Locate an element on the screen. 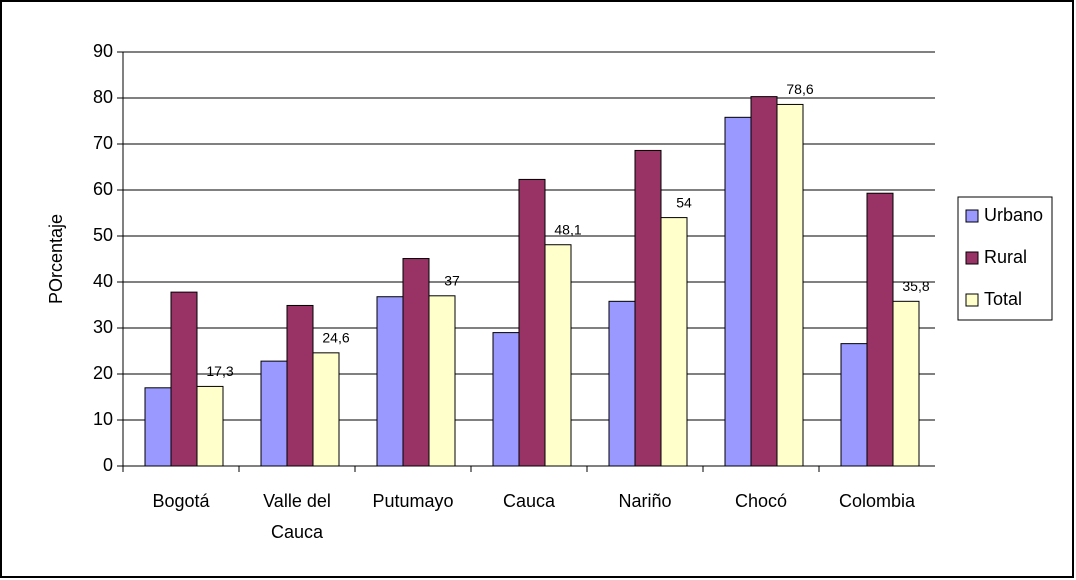 Image resolution: width=1076 pixels, height=580 pixels. value-label: 17,3 is located at coordinates (219, 371).